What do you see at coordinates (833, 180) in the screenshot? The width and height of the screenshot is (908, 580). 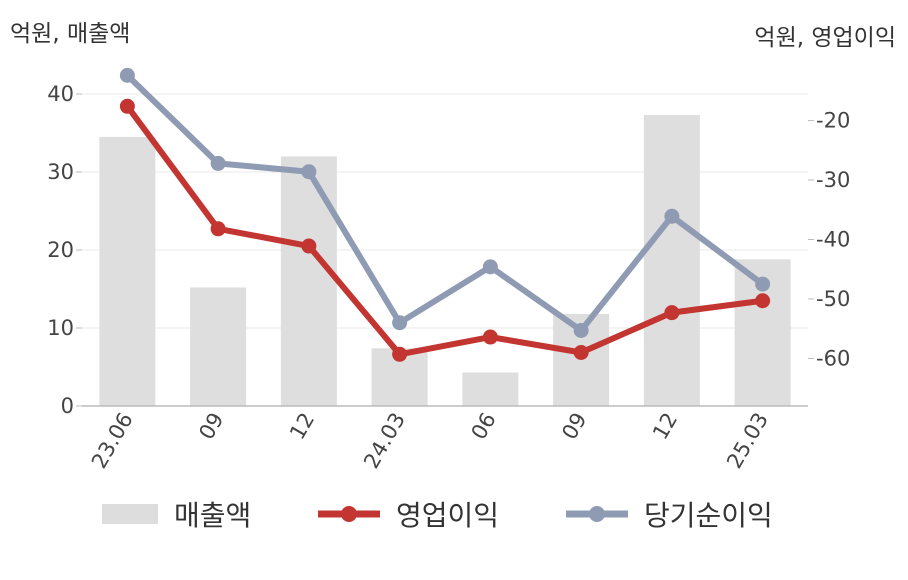 I see `right-tick-label: -30` at bounding box center [833, 180].